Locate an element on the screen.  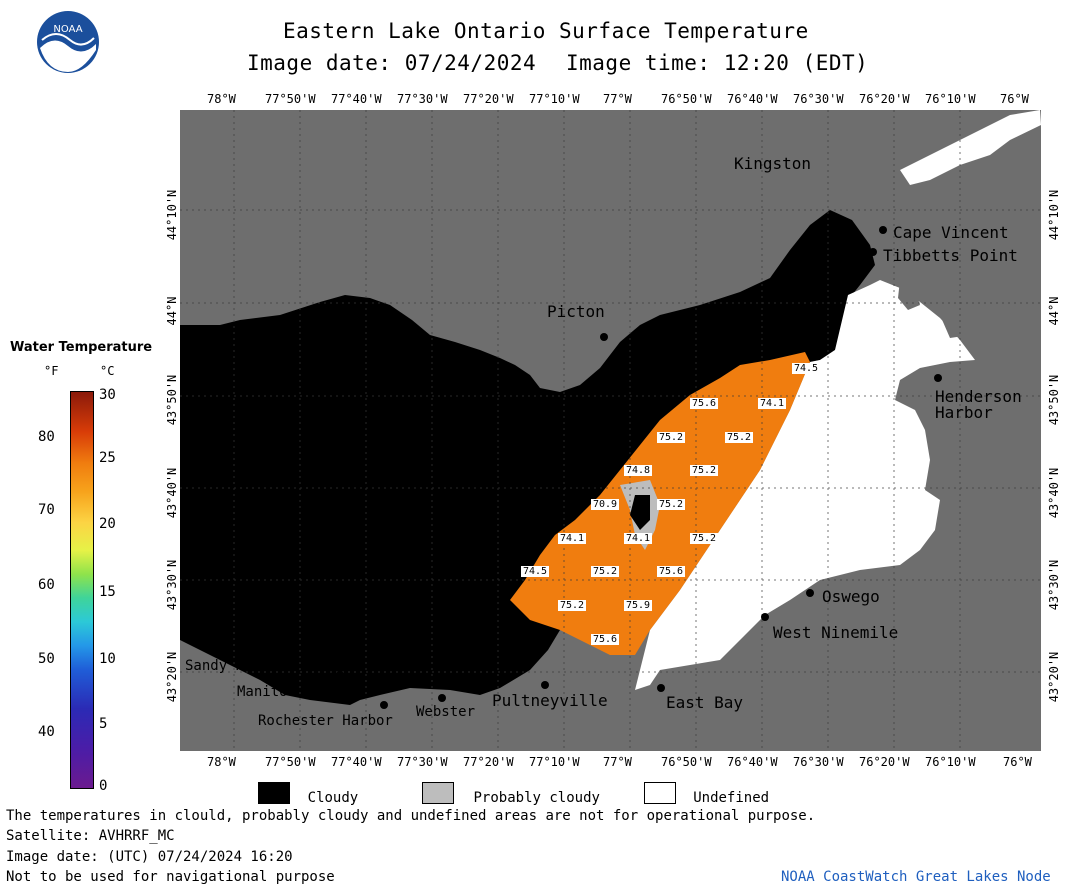
place-label-tibbetts-point: Tibbetts Point is located at coordinates (950, 255).